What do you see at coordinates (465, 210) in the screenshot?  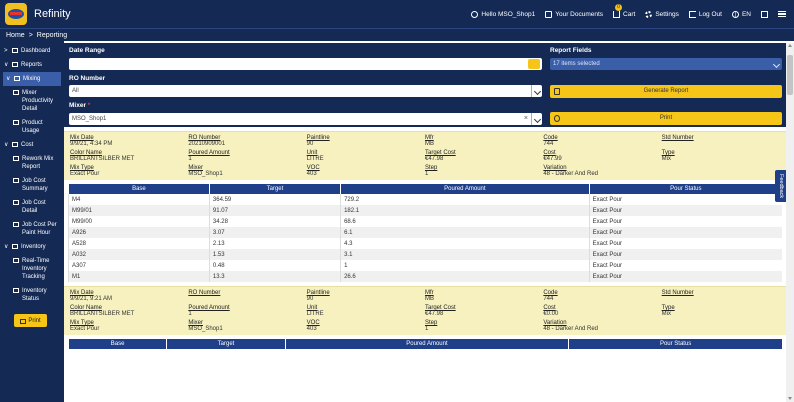 I see `cell-poured: 182.1` at bounding box center [465, 210].